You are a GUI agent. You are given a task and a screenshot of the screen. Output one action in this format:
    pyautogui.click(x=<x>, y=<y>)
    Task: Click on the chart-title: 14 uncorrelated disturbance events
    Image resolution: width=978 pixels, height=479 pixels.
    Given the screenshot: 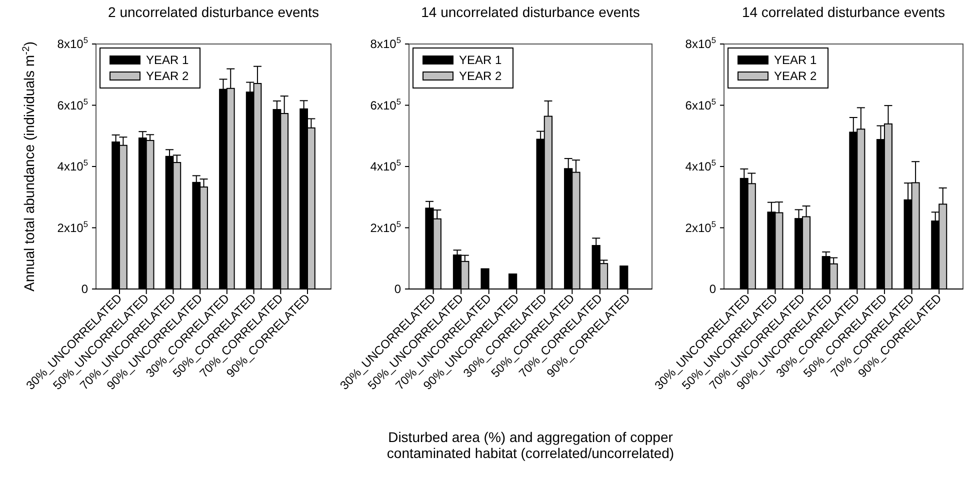 What is the action you would take?
    pyautogui.click(x=530, y=12)
    